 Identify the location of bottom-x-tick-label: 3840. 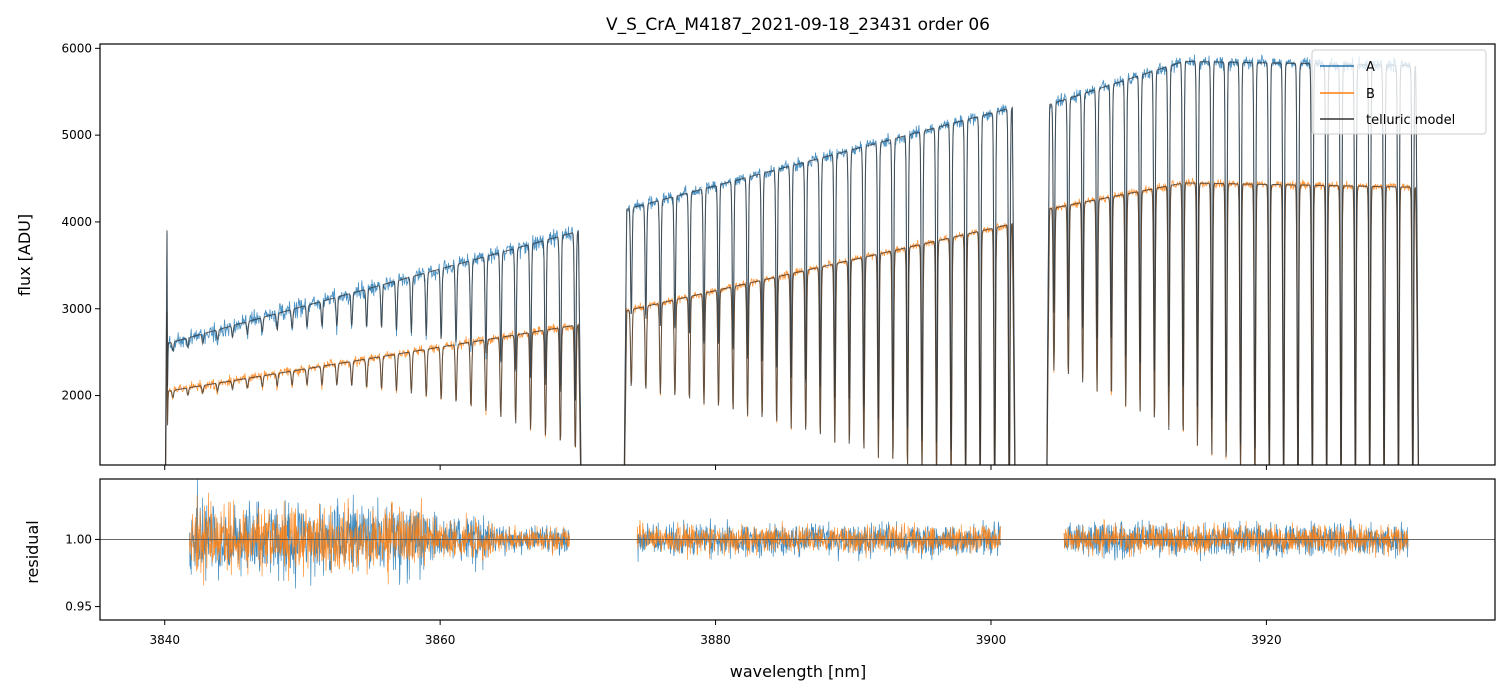
(164, 640).